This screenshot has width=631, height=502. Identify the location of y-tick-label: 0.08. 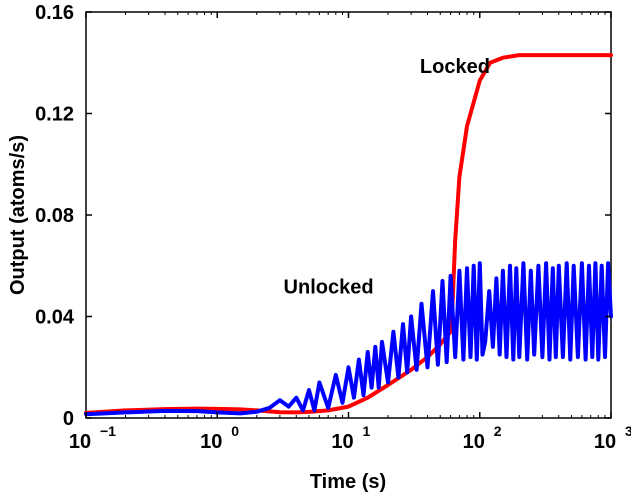
(54, 216).